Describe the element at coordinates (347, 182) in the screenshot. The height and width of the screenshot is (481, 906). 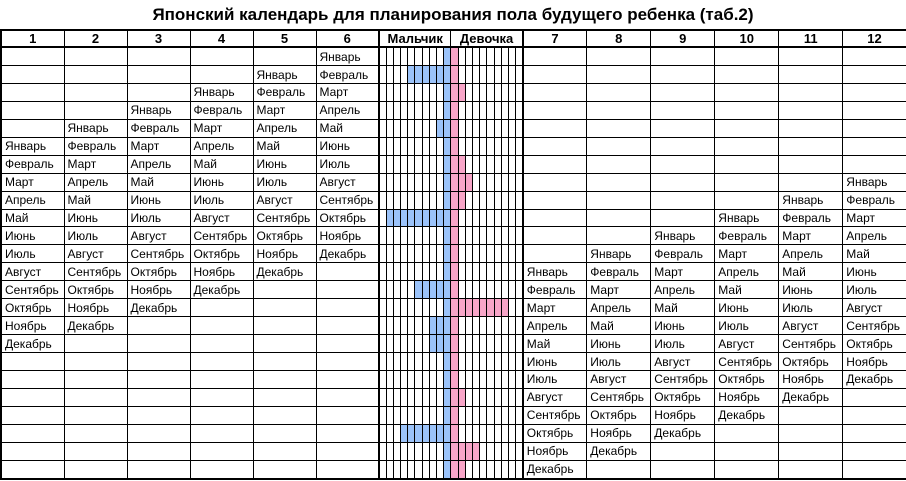
I see `month-cell-left: Август` at that location.